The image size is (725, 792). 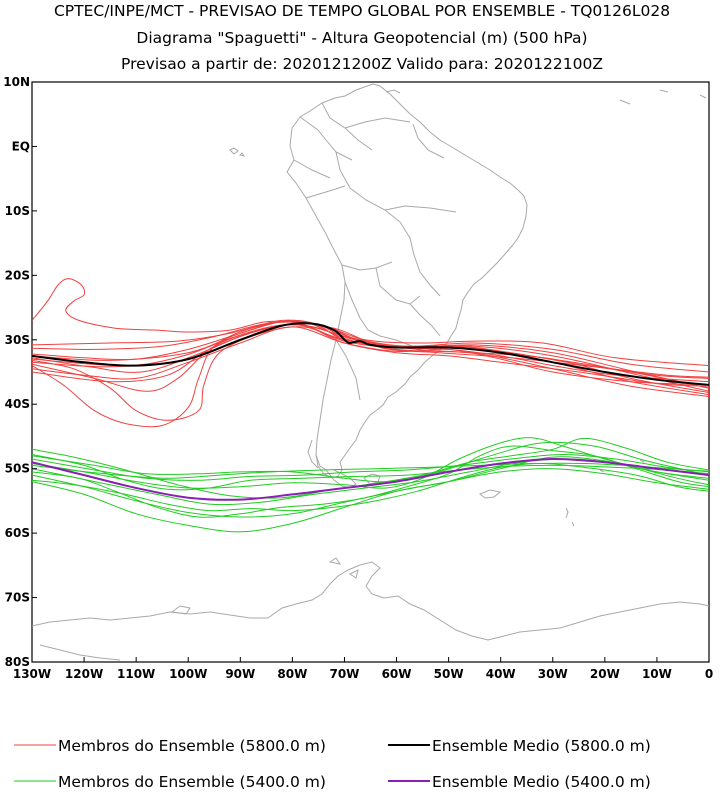 What do you see at coordinates (240, 674) in the screenshot?
I see `x-tick-label: 90W` at bounding box center [240, 674].